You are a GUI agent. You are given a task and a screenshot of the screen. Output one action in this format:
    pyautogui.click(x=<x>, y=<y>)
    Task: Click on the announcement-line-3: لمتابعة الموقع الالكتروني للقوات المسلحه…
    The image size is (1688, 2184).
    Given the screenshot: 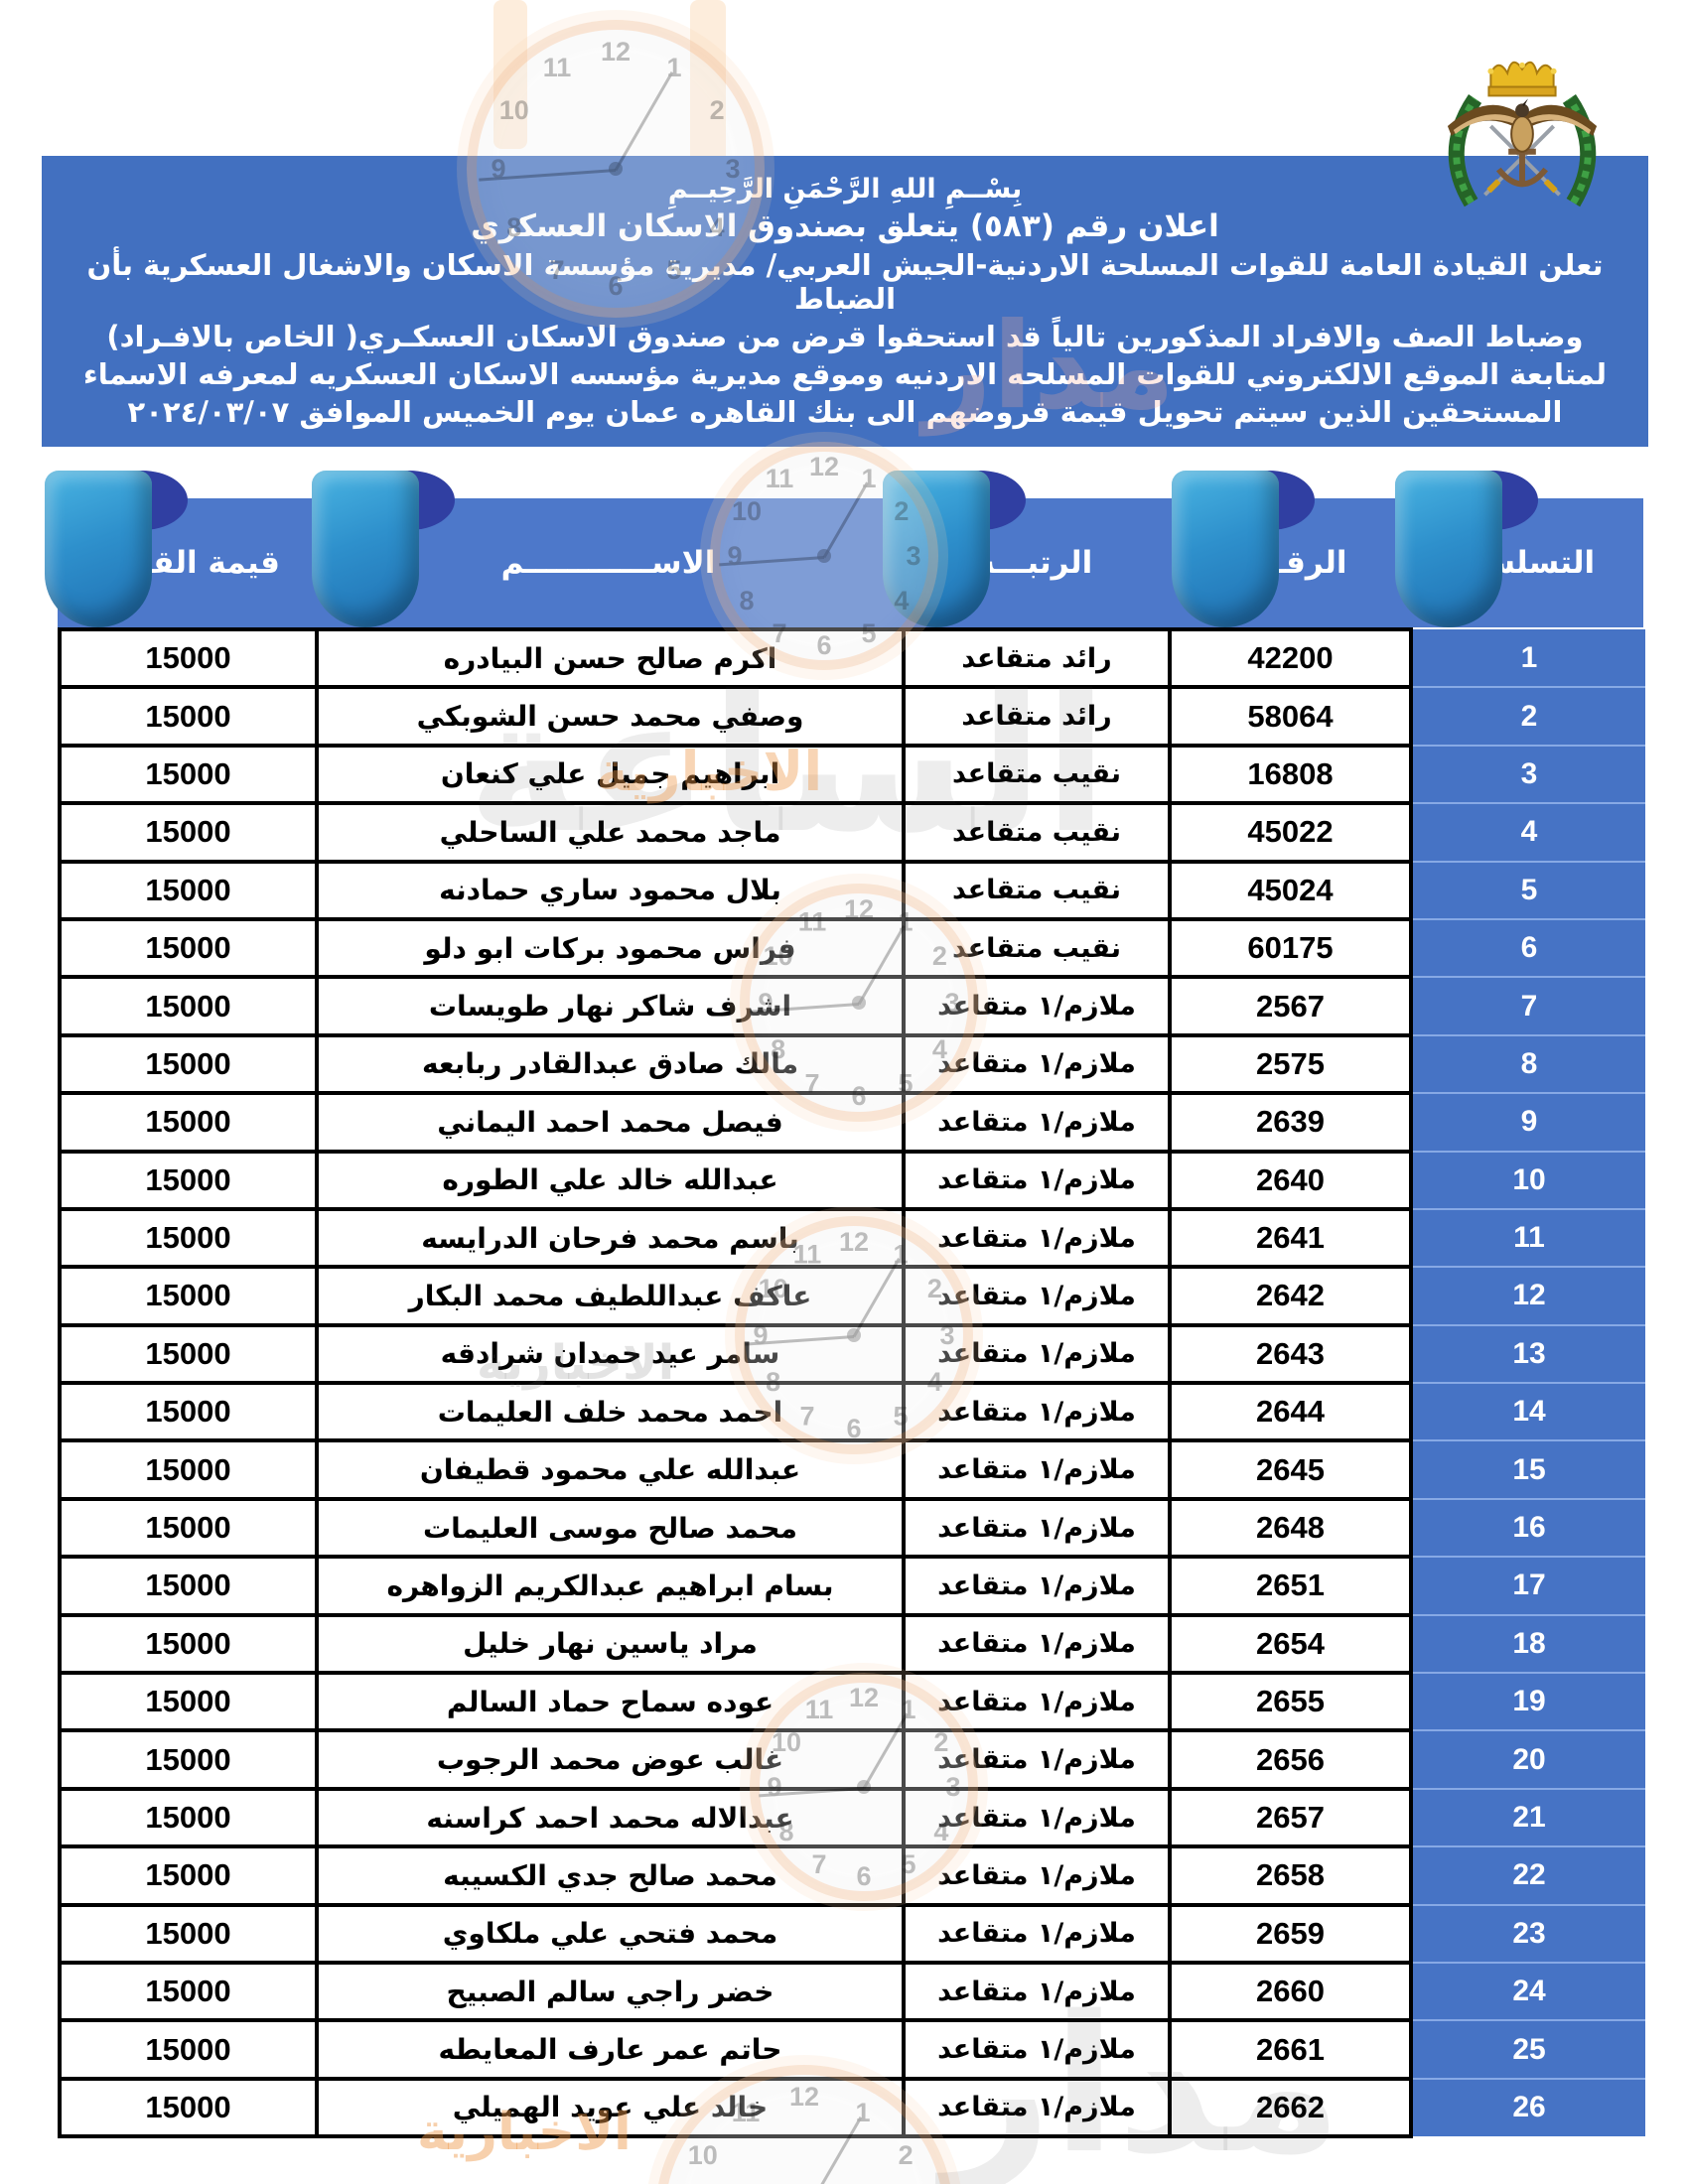 What is the action you would take?
    pyautogui.click(x=845, y=374)
    